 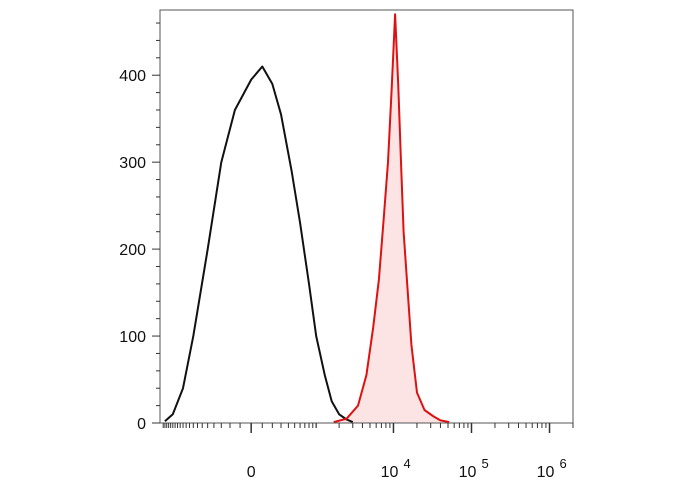 I want to click on y-tick-label: 0, so click(x=141, y=424).